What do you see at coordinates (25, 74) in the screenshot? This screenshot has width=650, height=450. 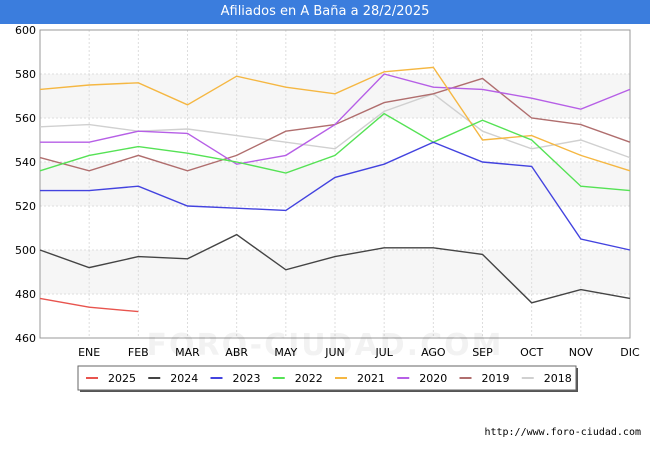 I see `y-tick-label: 580` at bounding box center [25, 74].